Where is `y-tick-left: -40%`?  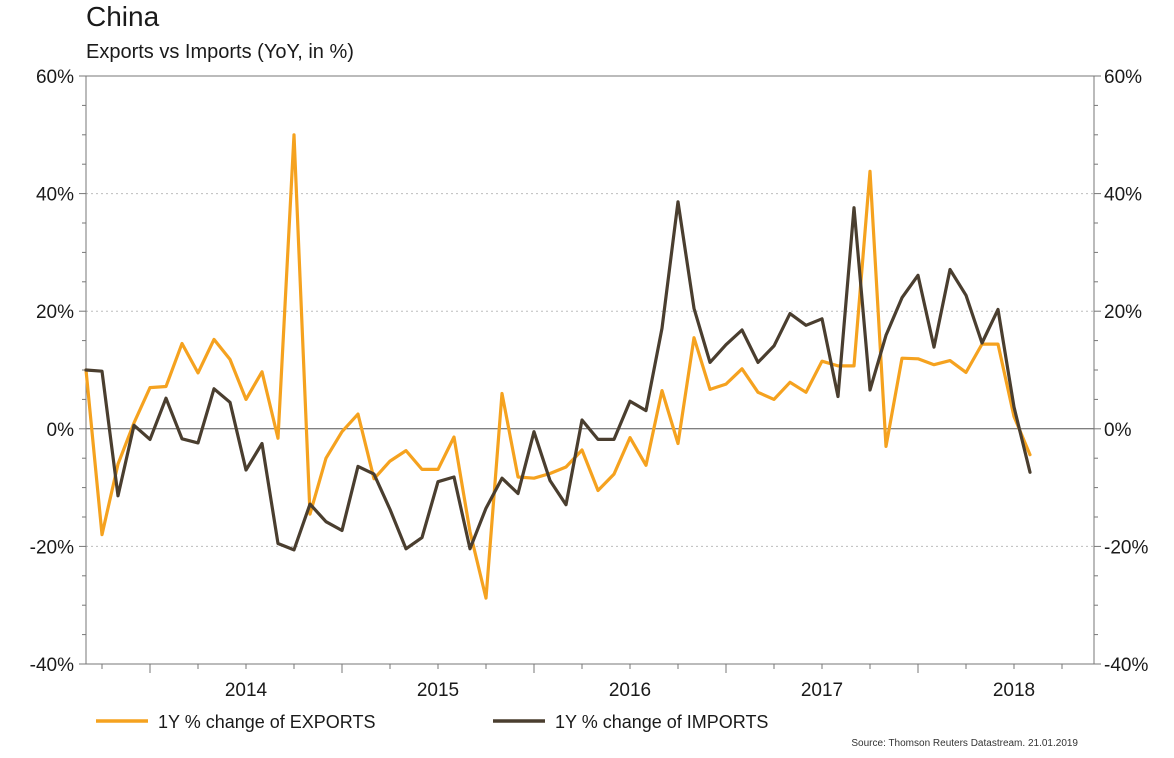 y-tick-left: -40% is located at coordinates (52, 665).